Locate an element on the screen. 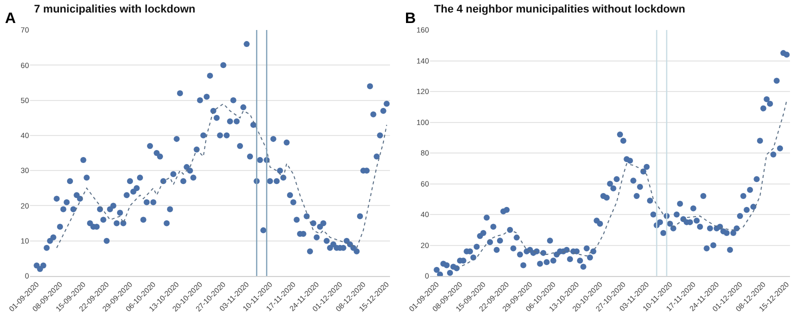  chart-title: 7 municipalities with lockdown is located at coordinates (115, 10).